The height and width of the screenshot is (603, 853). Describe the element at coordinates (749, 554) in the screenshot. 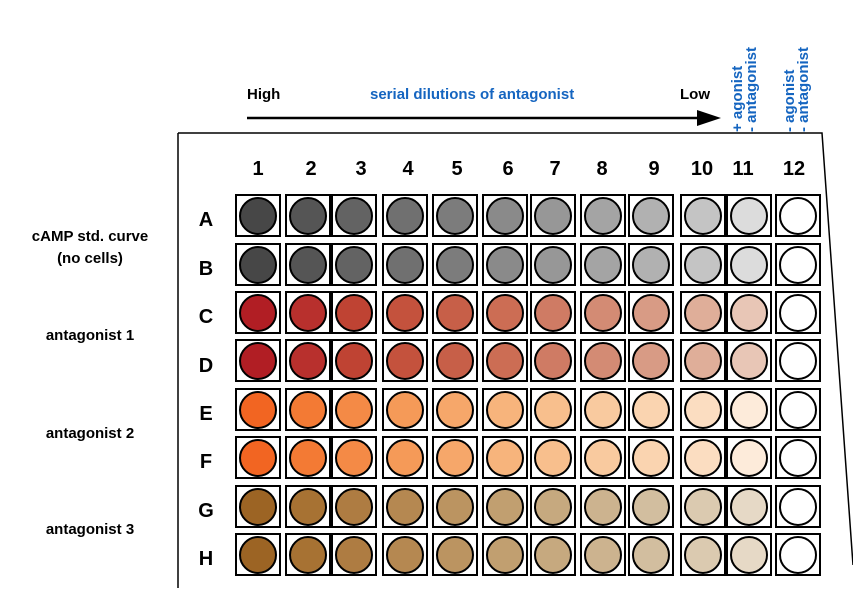

I see `well-H11` at that location.